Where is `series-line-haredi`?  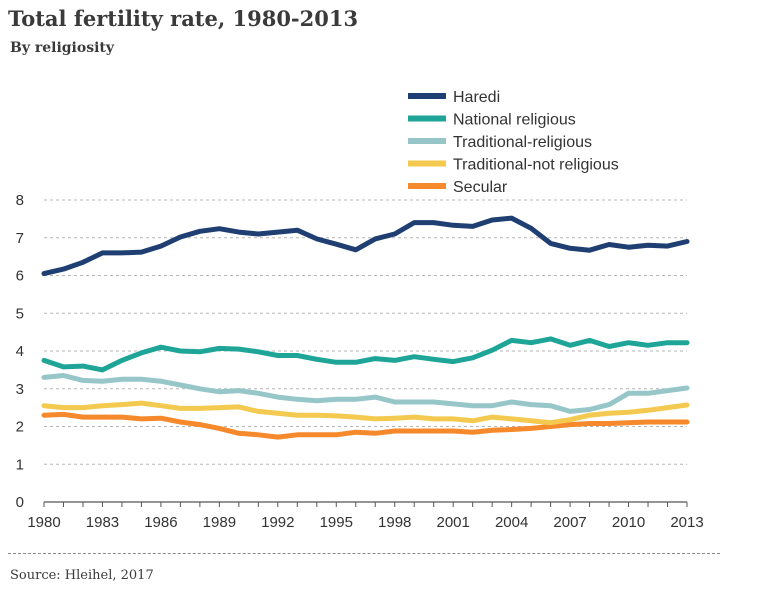
series-line-haredi is located at coordinates (365, 246).